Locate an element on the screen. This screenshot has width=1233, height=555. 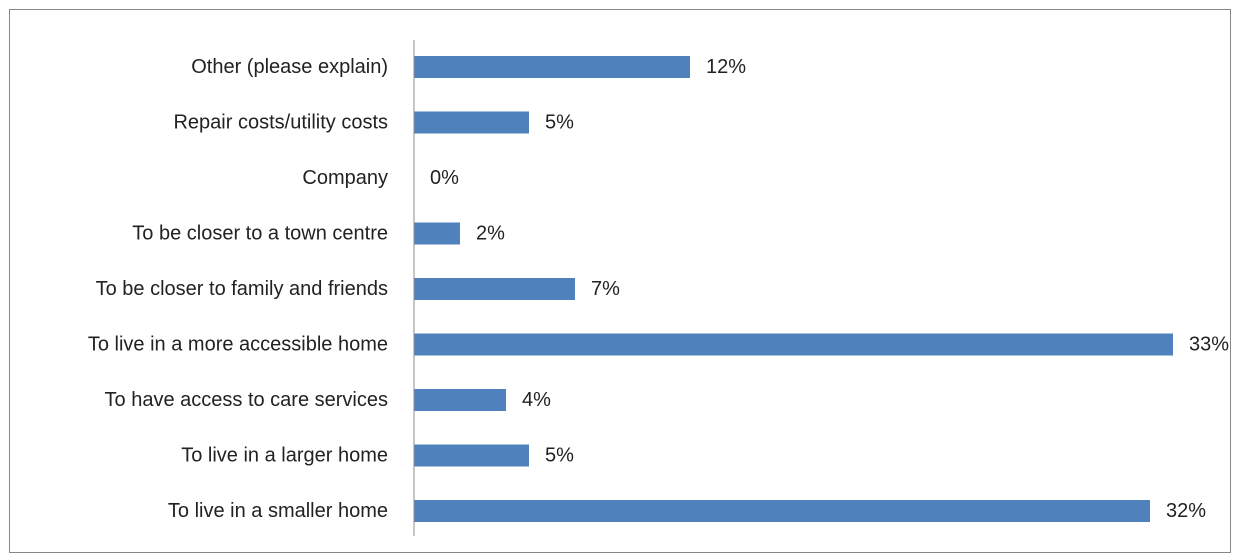
category-label: Other (please explain) is located at coordinates (289, 67).